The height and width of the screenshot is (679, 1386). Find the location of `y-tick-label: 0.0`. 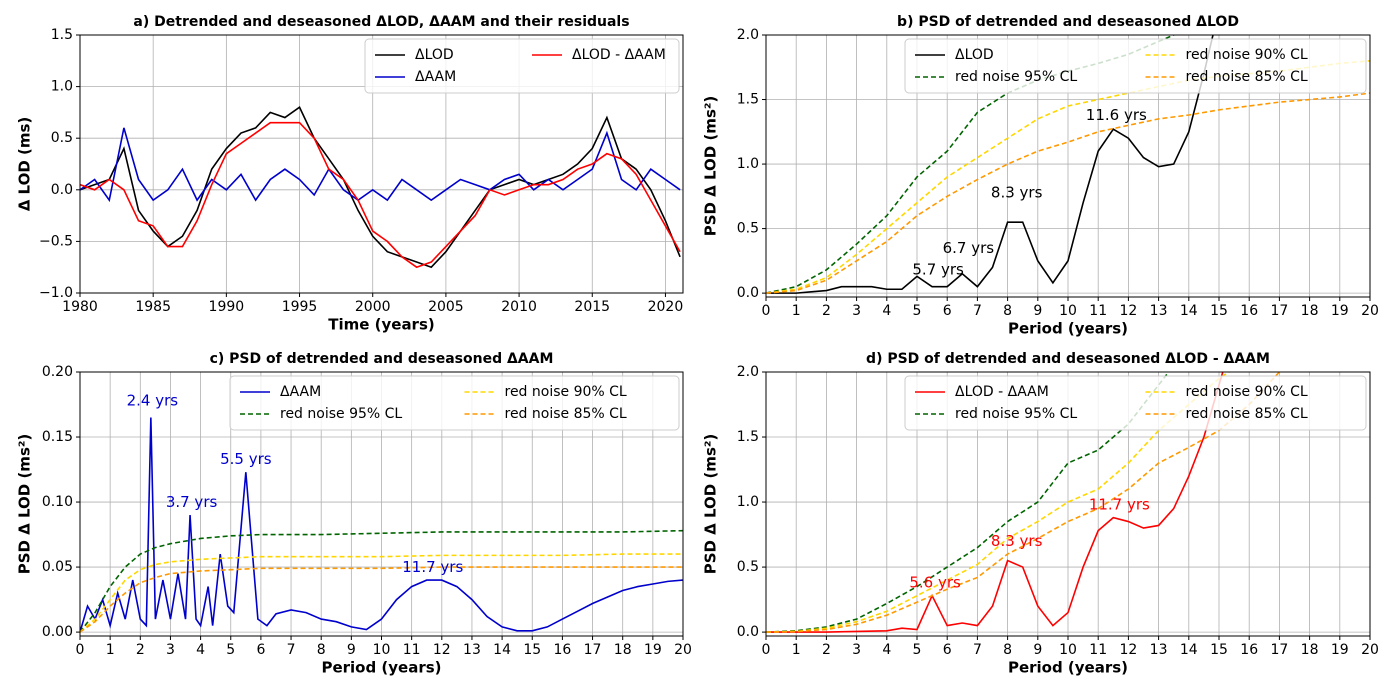

y-tick-label: 0.0 is located at coordinates (748, 632).